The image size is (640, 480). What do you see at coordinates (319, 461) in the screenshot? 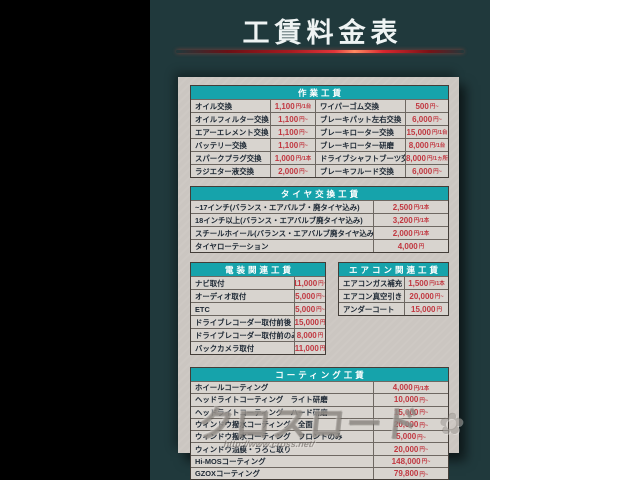
I see `table-row: Hi-MOSコーティング 148,000 円~` at bounding box center [319, 461].